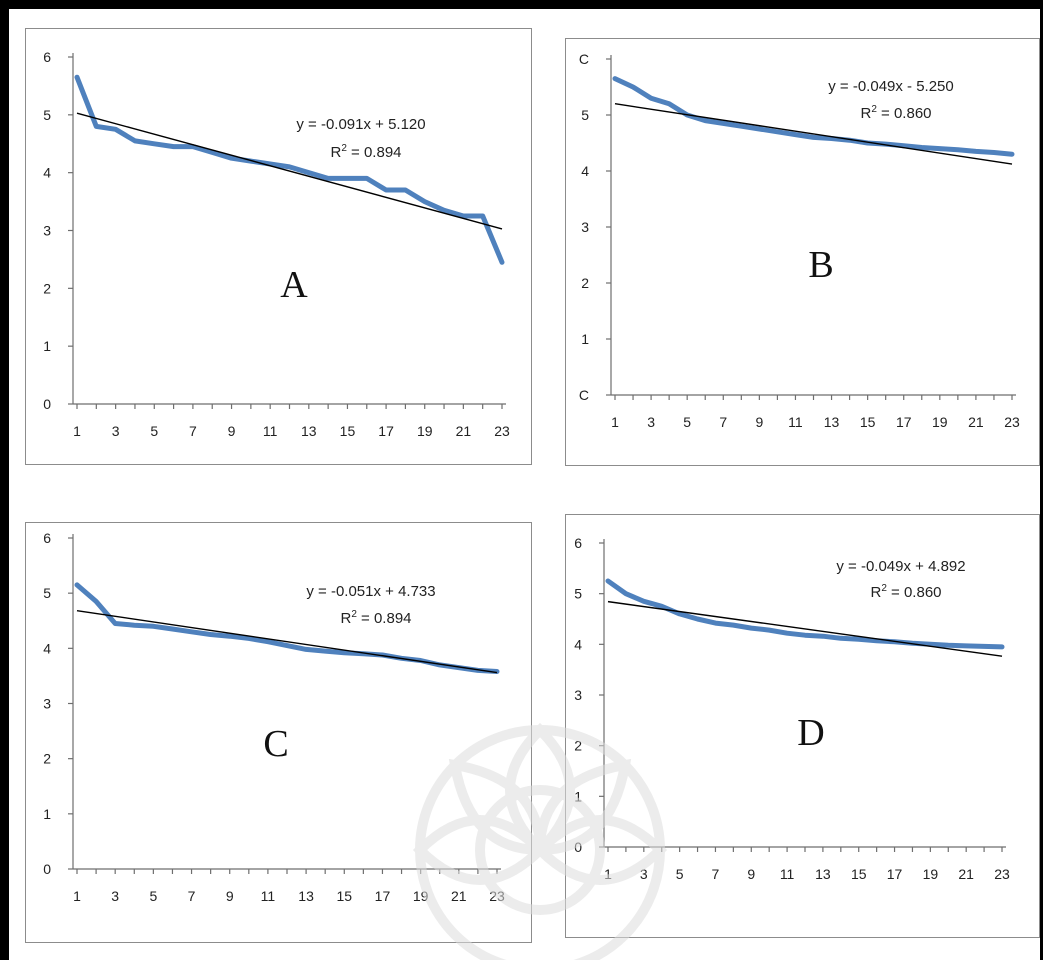 The width and height of the screenshot is (1043, 960). What do you see at coordinates (810, 733) in the screenshot?
I see `panel-letter: D` at bounding box center [810, 733].